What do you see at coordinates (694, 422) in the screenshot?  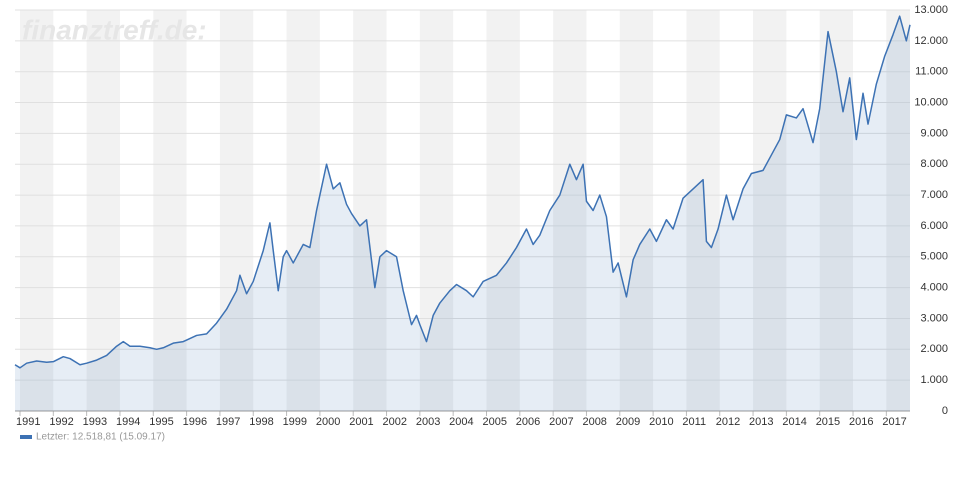 I see `x-tick-label: 2011` at bounding box center [694, 422].